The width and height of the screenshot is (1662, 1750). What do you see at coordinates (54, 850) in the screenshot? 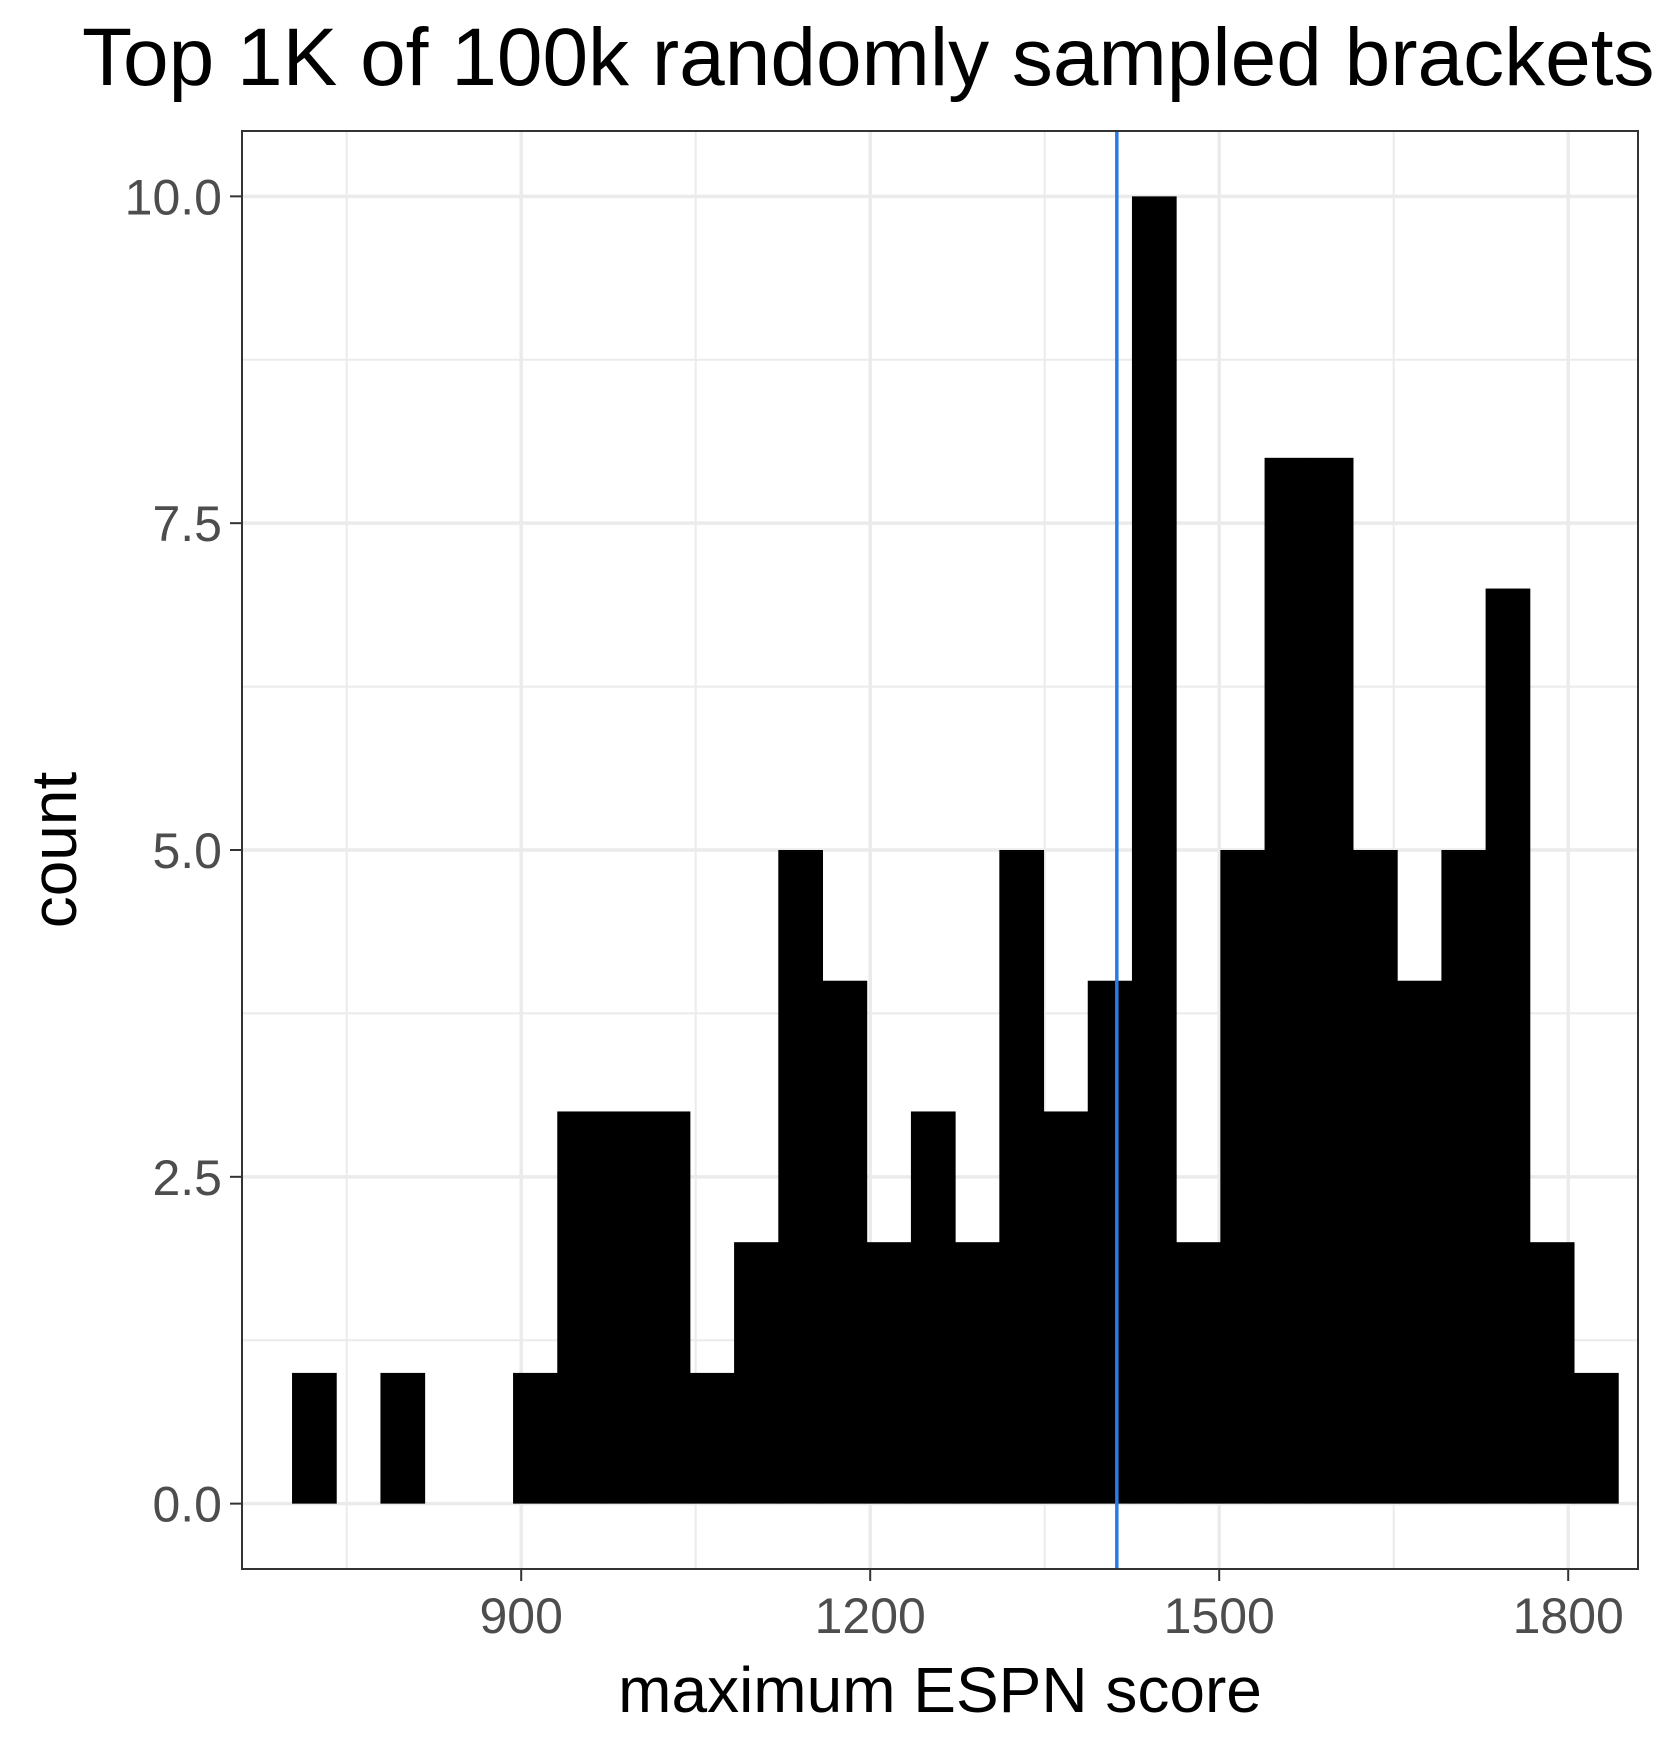
I see `y-axis-label: count` at bounding box center [54, 850].